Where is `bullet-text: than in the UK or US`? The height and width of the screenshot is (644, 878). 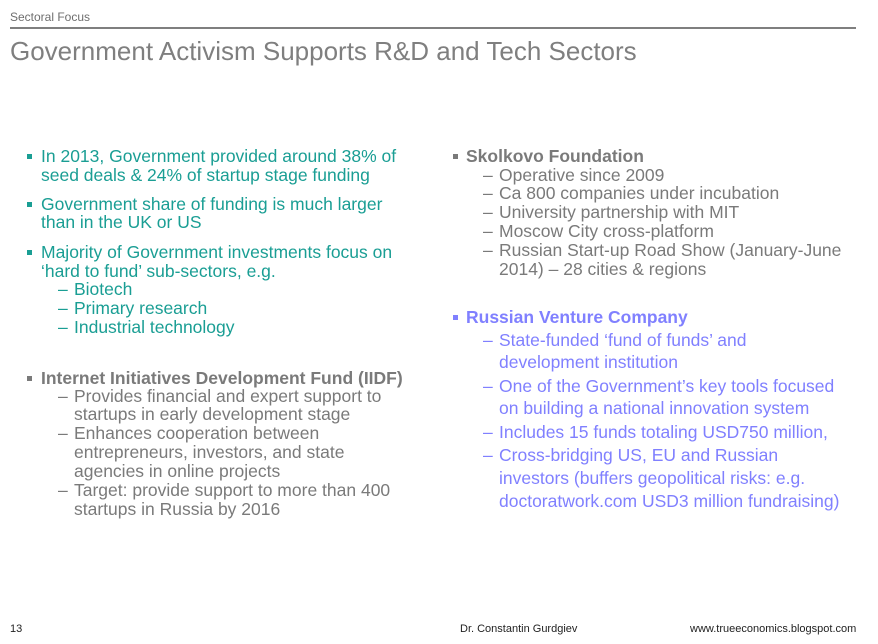 bullet-text: than in the UK or US is located at coordinates (121, 222).